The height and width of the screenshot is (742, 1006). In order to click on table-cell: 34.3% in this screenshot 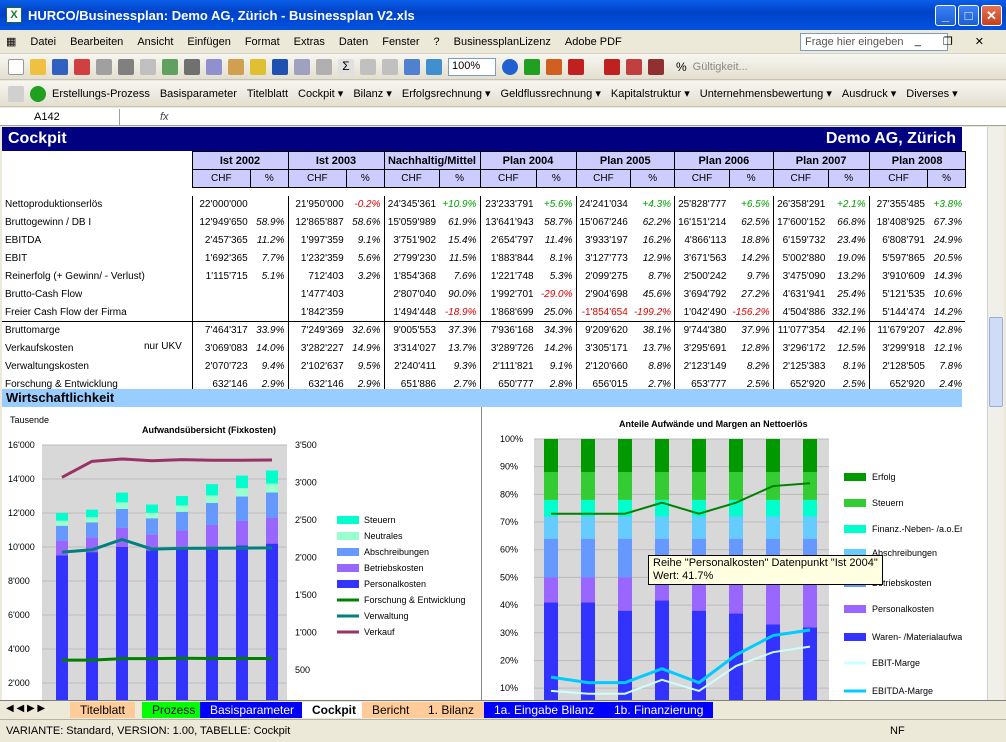, I will do `click(556, 330)`.